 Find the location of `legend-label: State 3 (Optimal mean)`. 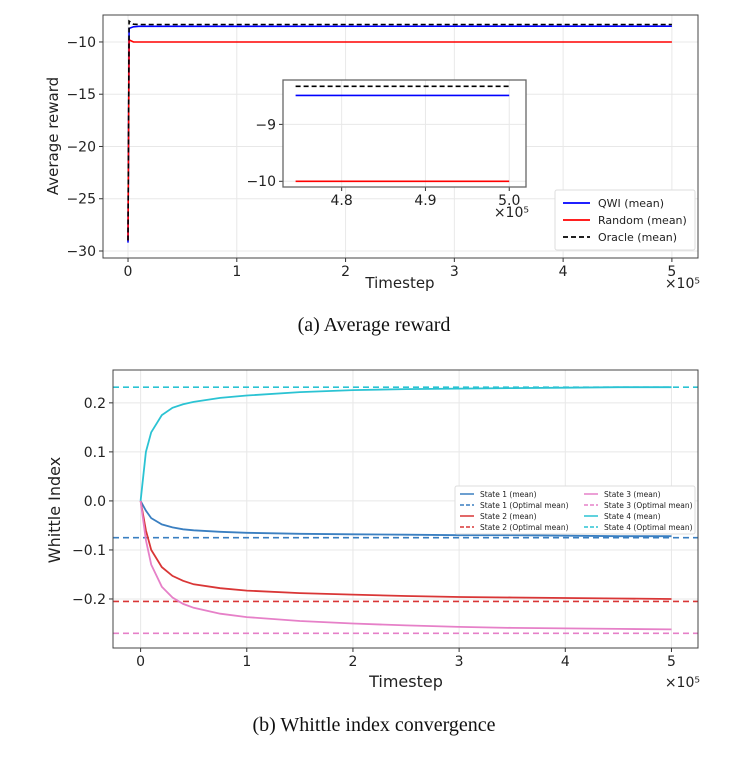

legend-label: State 3 (Optimal mean) is located at coordinates (648, 505).